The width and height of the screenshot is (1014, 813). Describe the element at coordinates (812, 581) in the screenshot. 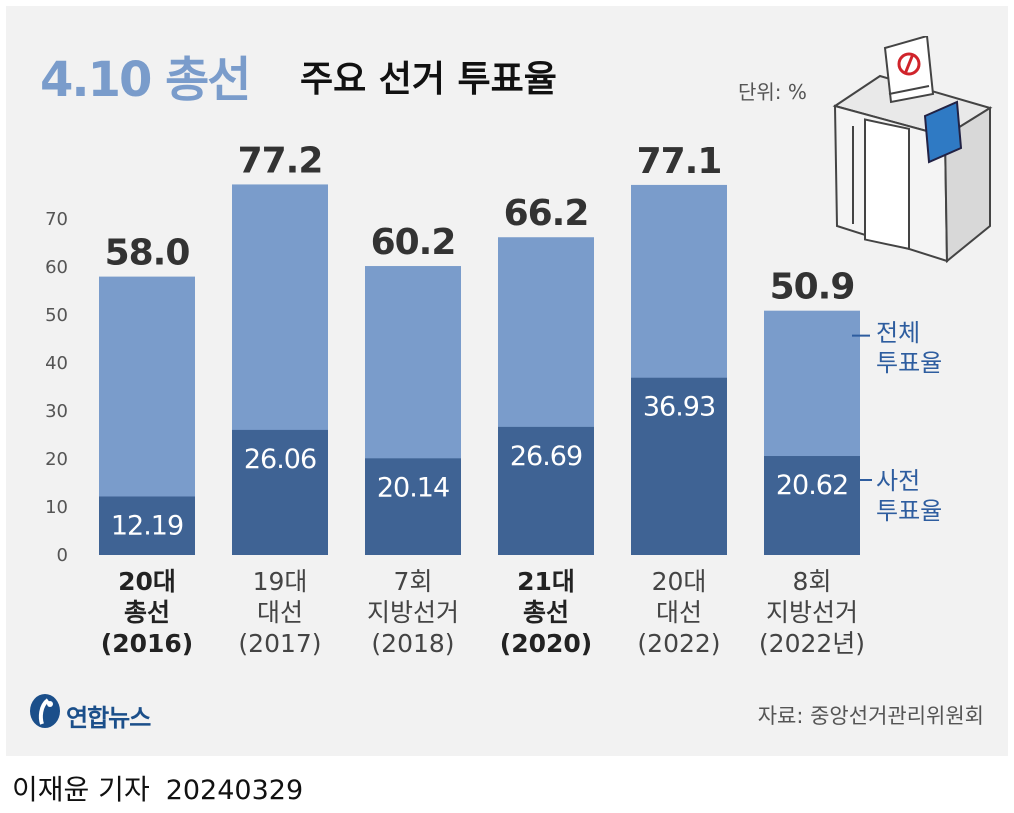

I see `category-label-line: 8회` at that location.